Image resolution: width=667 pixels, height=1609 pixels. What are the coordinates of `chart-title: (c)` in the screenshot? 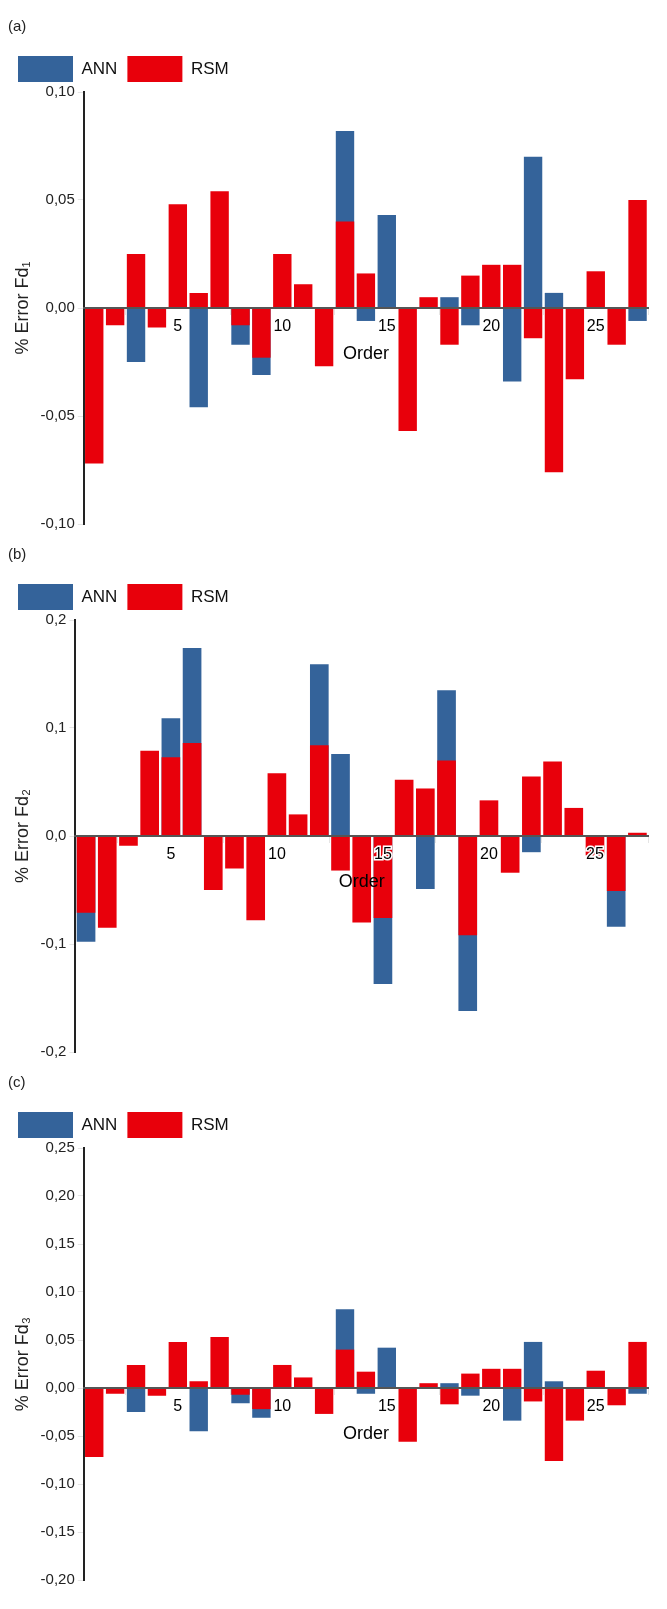 It's located at (17, 1082).